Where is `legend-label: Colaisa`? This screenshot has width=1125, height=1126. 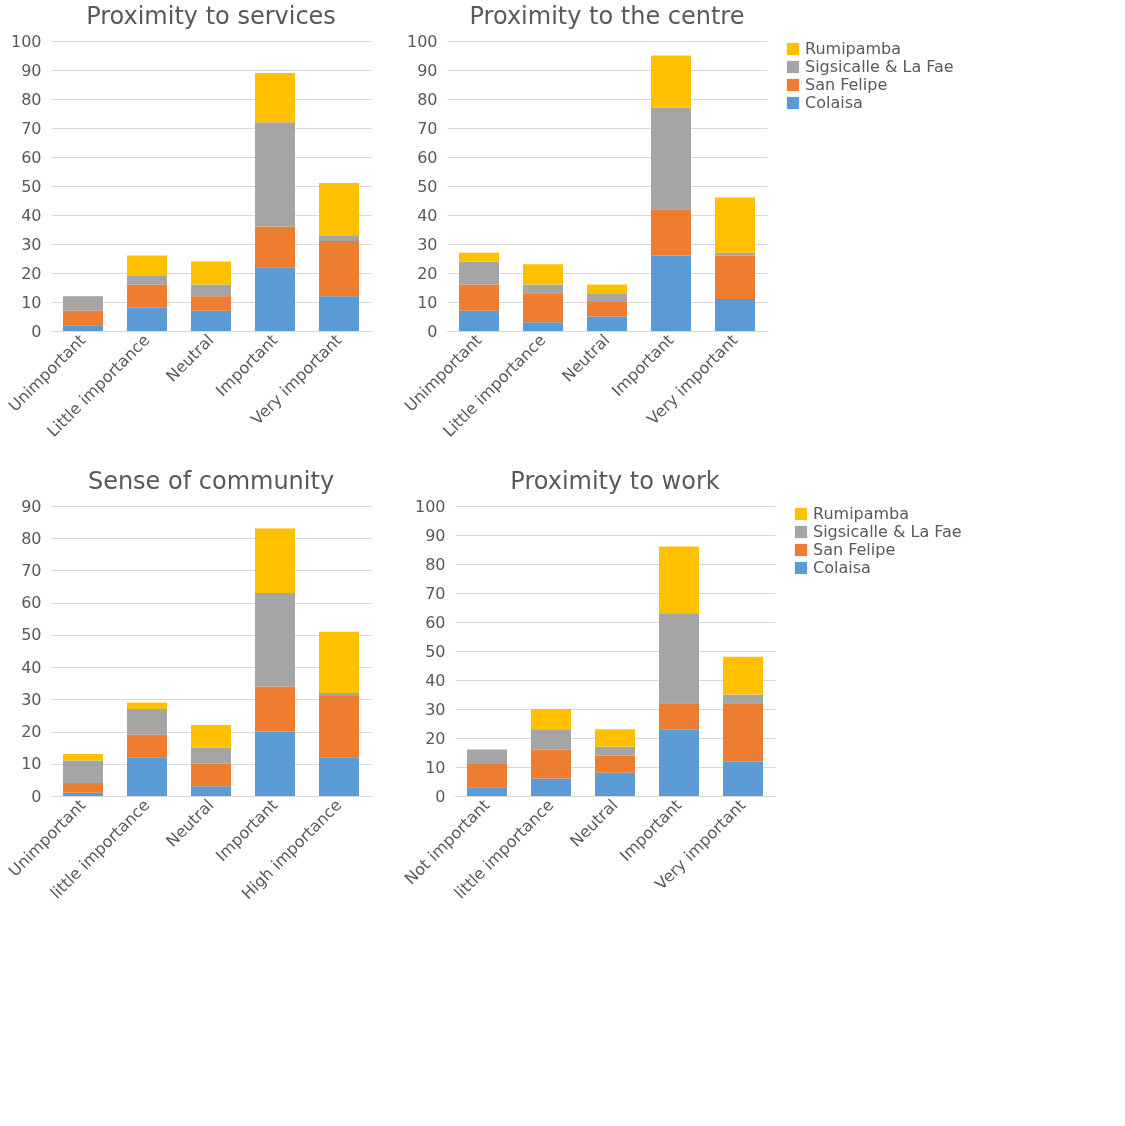
legend-label: Colaisa is located at coordinates (834, 102).